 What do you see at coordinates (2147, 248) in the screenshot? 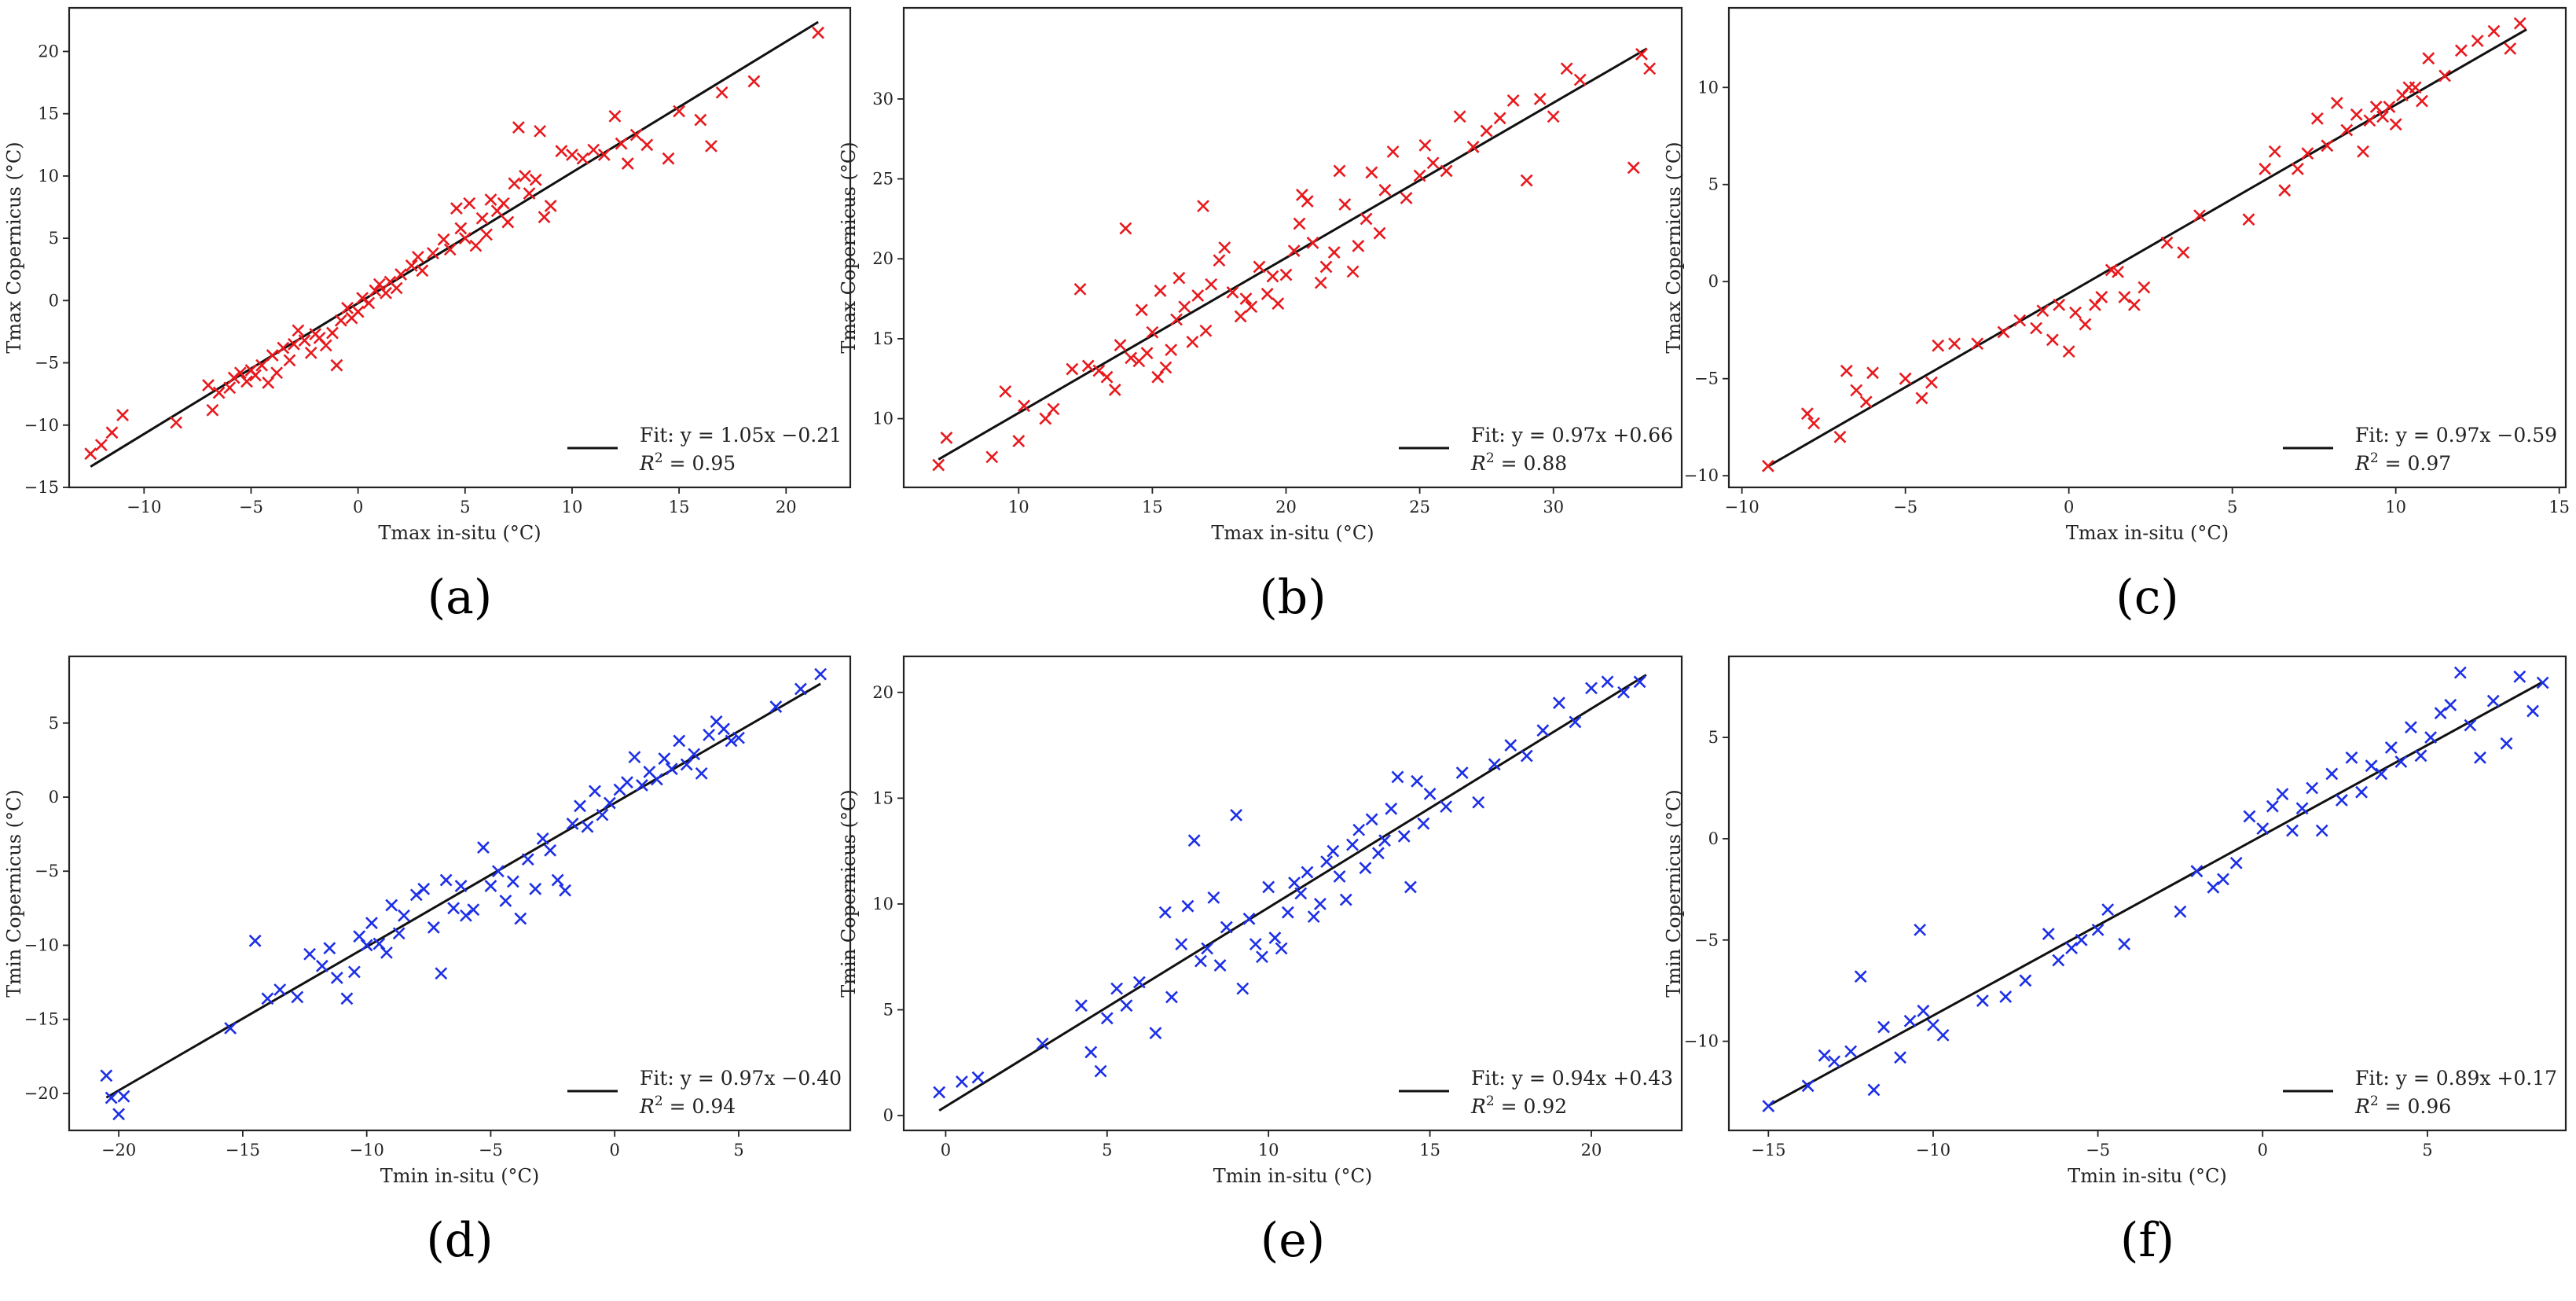
I see `fit-line` at bounding box center [2147, 248].